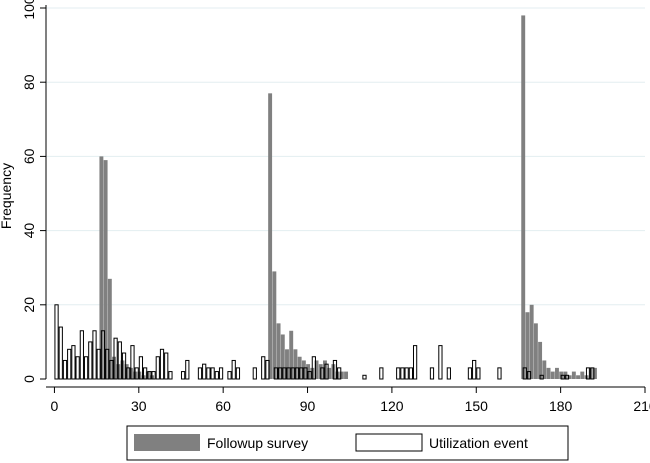 Image resolution: width=650 pixels, height=463 pixels. Describe the element at coordinates (477, 406) in the screenshot. I see `x-tick-label-150: 150` at that location.